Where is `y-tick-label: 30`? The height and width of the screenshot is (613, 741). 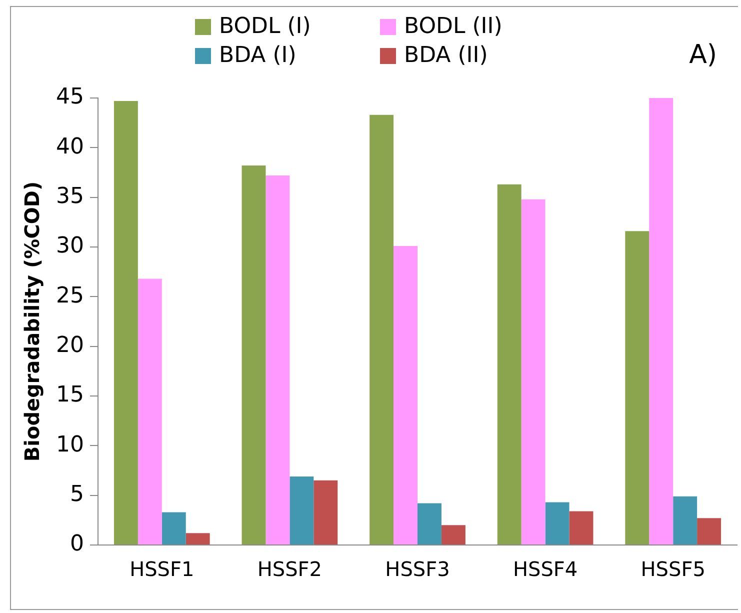 y-tick-label: 30 is located at coordinates (70, 246).